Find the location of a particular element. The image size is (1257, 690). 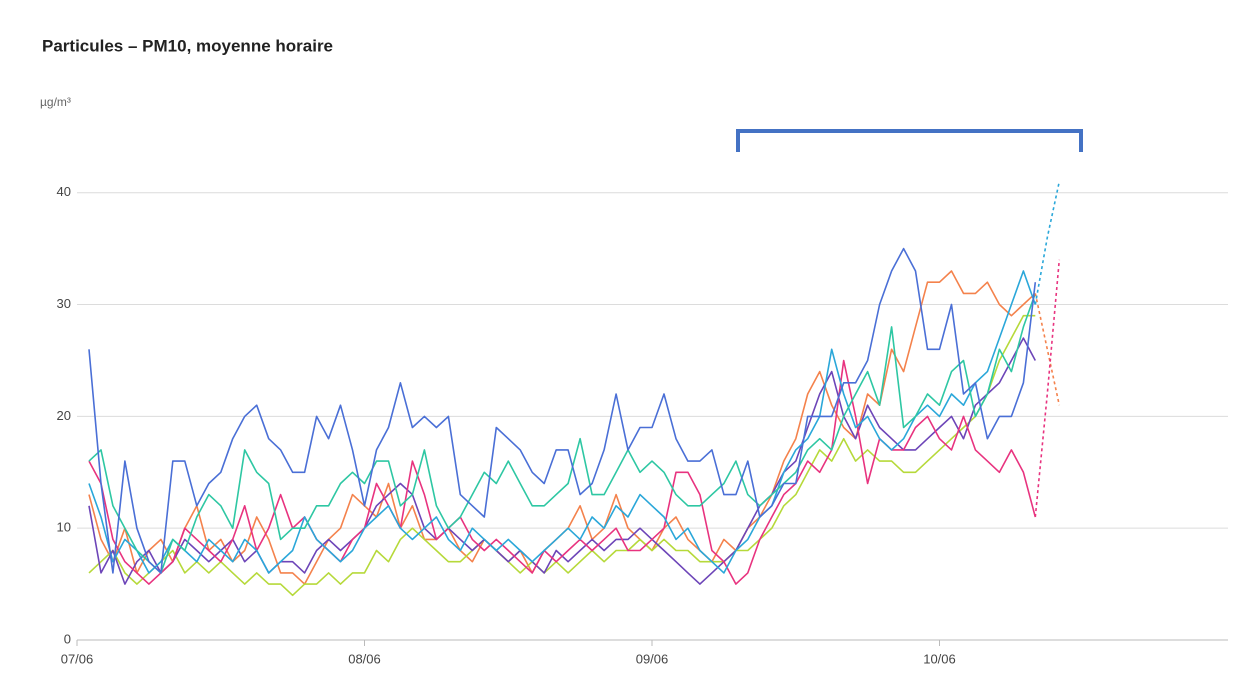

y-tick-label: 0 is located at coordinates (67, 638).